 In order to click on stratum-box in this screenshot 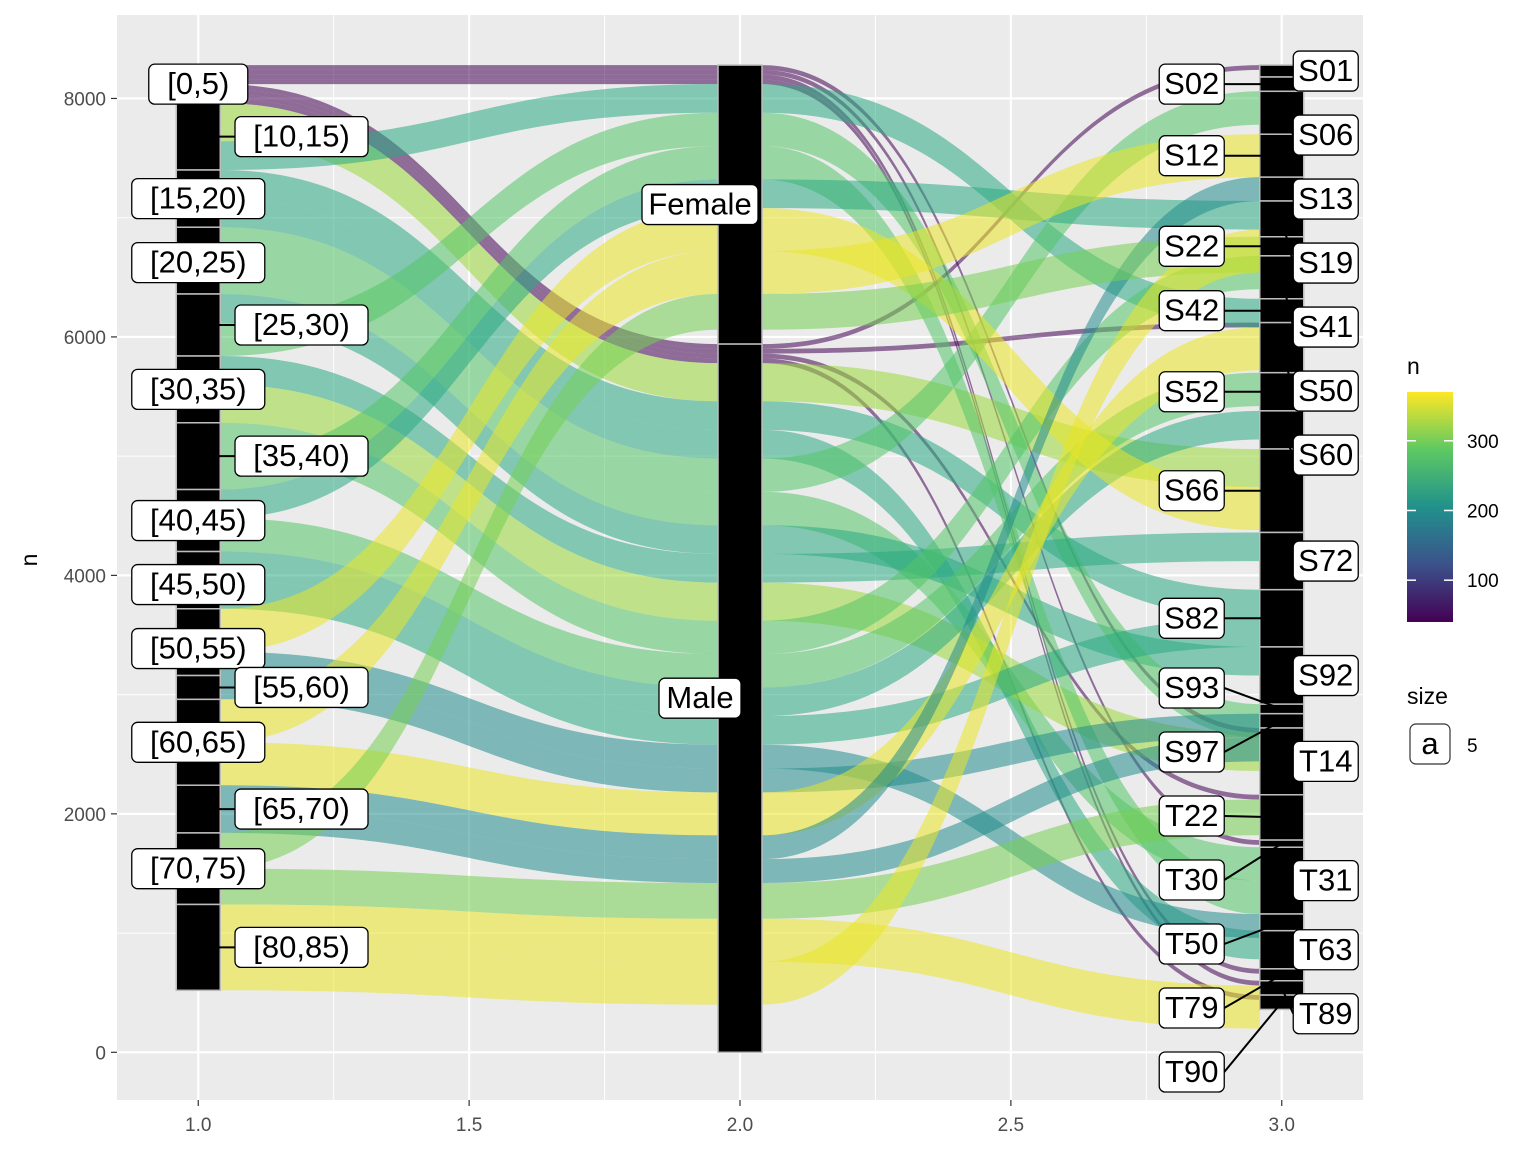, I will do `click(1281, 843)`.